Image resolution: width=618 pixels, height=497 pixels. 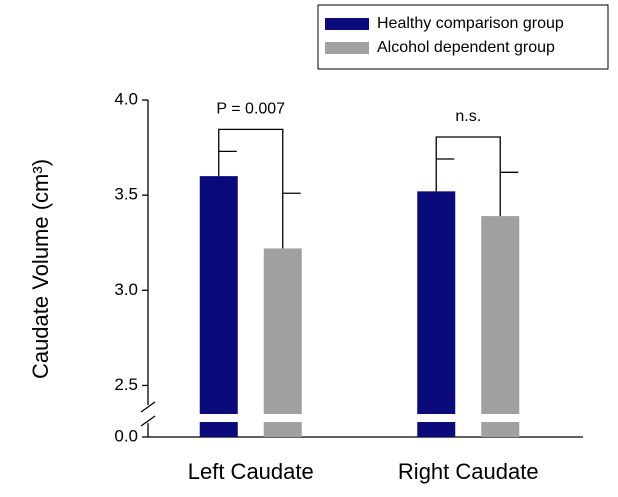 What do you see at coordinates (466, 47) in the screenshot?
I see `legend-label: Alcohol dependent group` at bounding box center [466, 47].